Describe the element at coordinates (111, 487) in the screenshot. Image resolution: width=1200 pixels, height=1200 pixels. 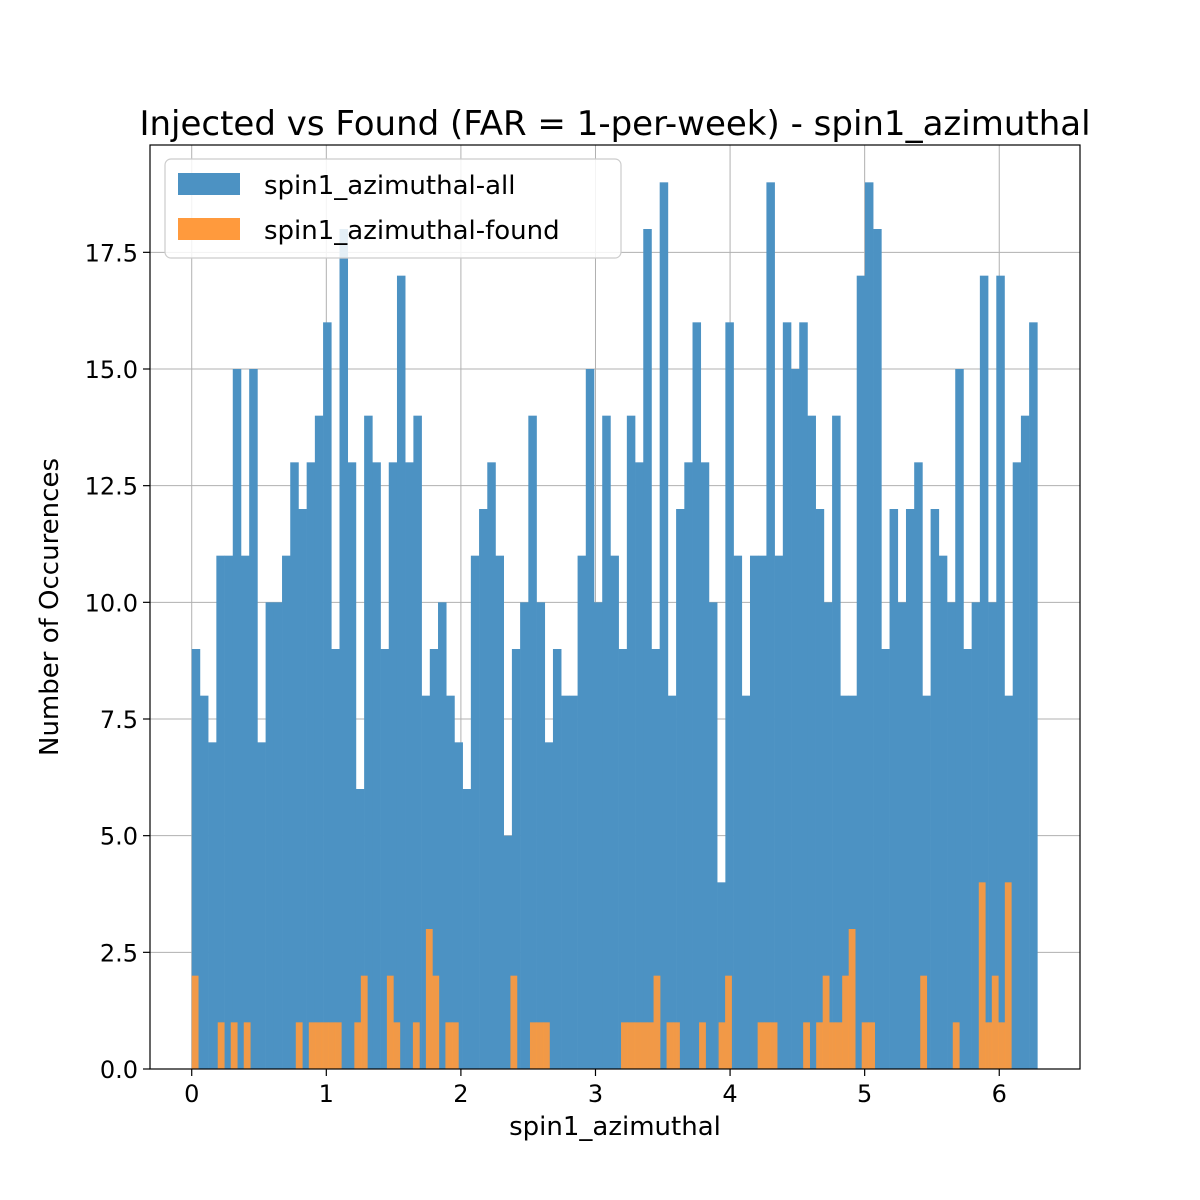
I see `y-tick-label: 12.5` at that location.